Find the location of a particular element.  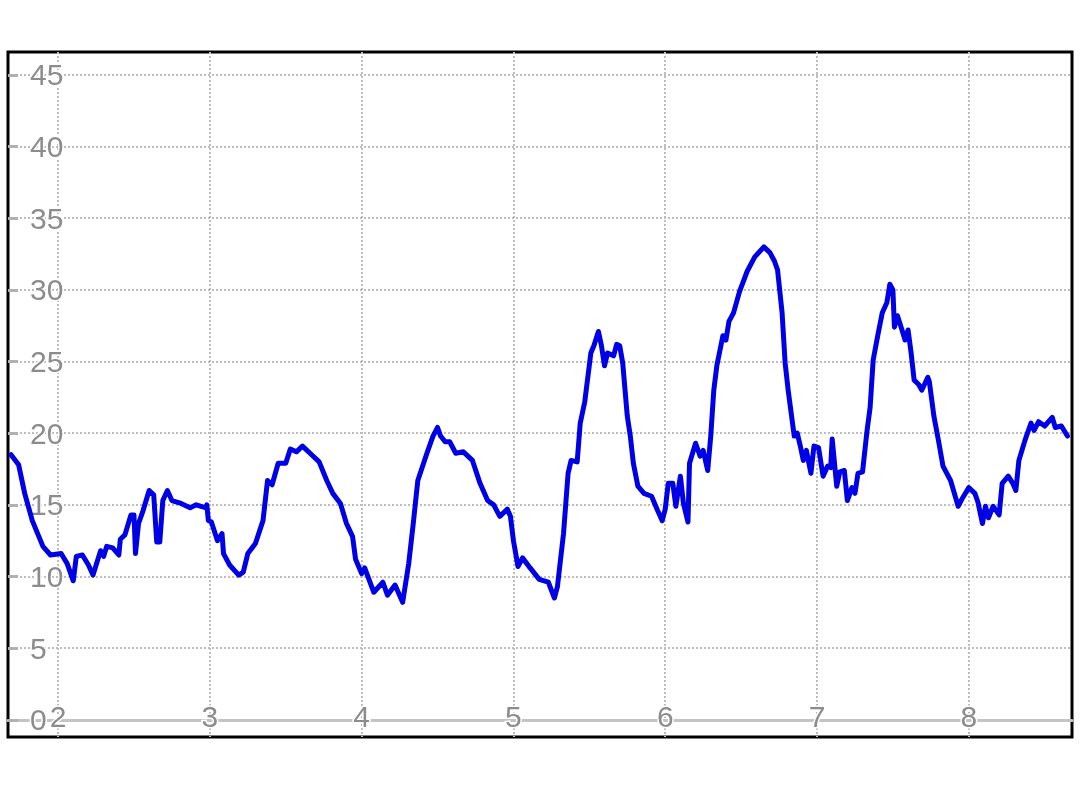

y-tick-label: 40 is located at coordinates (47, 147).